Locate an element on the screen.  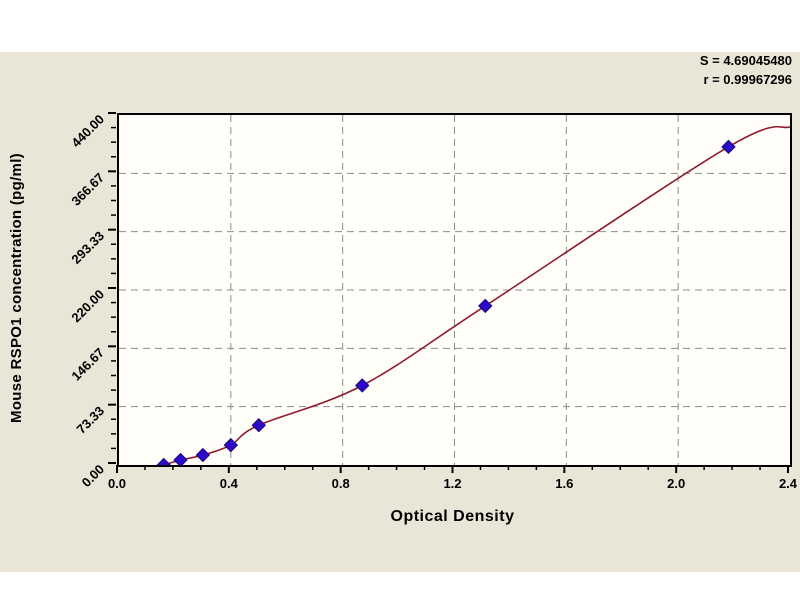
correlation-annotation: r = 0.99967296 is located at coordinates (747, 79).